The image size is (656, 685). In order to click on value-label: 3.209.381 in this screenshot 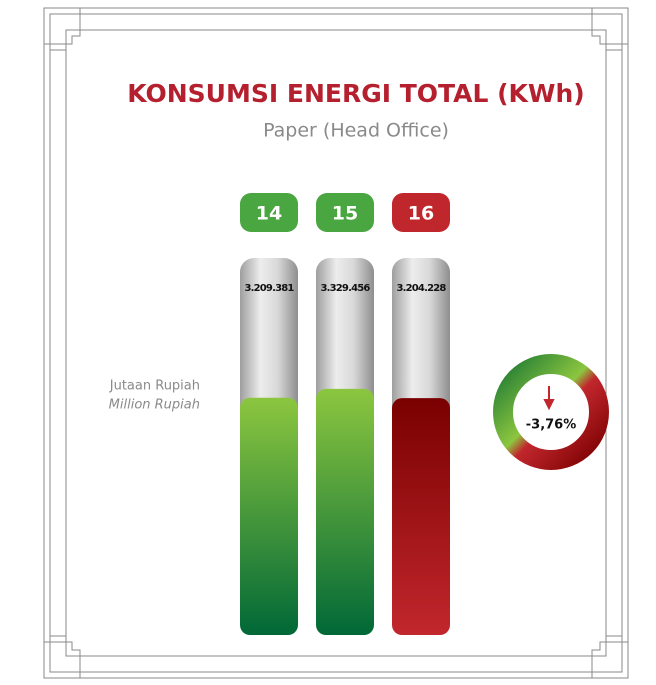, I will do `click(269, 288)`.